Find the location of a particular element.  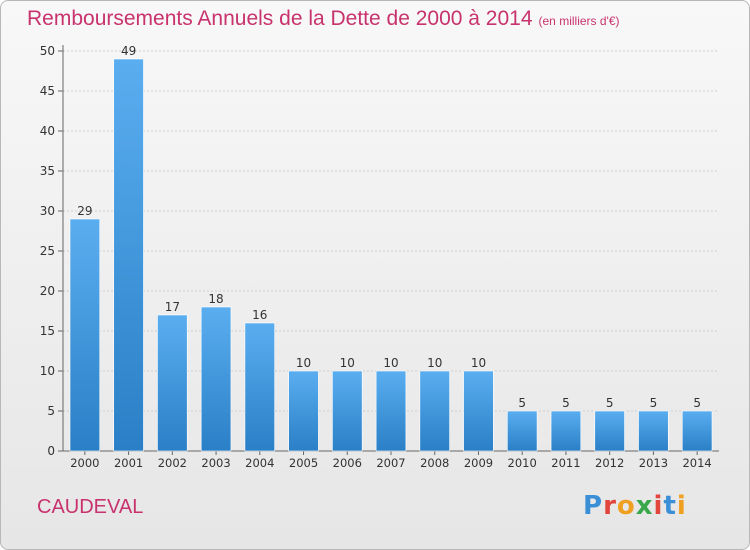

x-tick-label: 2005 is located at coordinates (303, 463).